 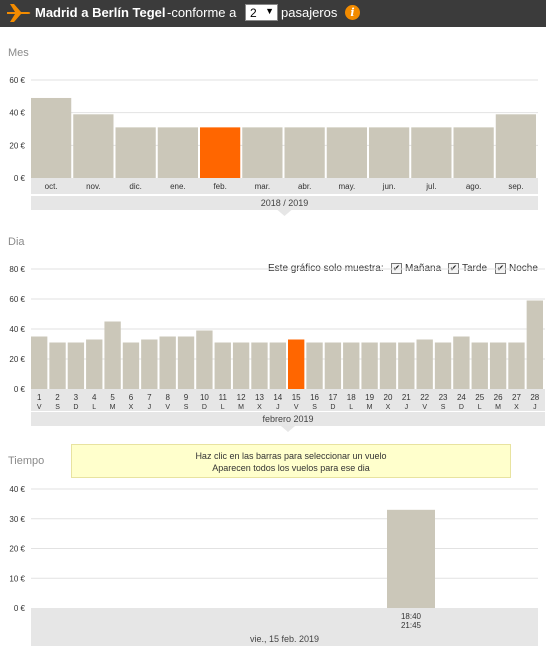 What do you see at coordinates (261, 12) in the screenshot?
I see `passengers-select: 2 ▼` at bounding box center [261, 12].